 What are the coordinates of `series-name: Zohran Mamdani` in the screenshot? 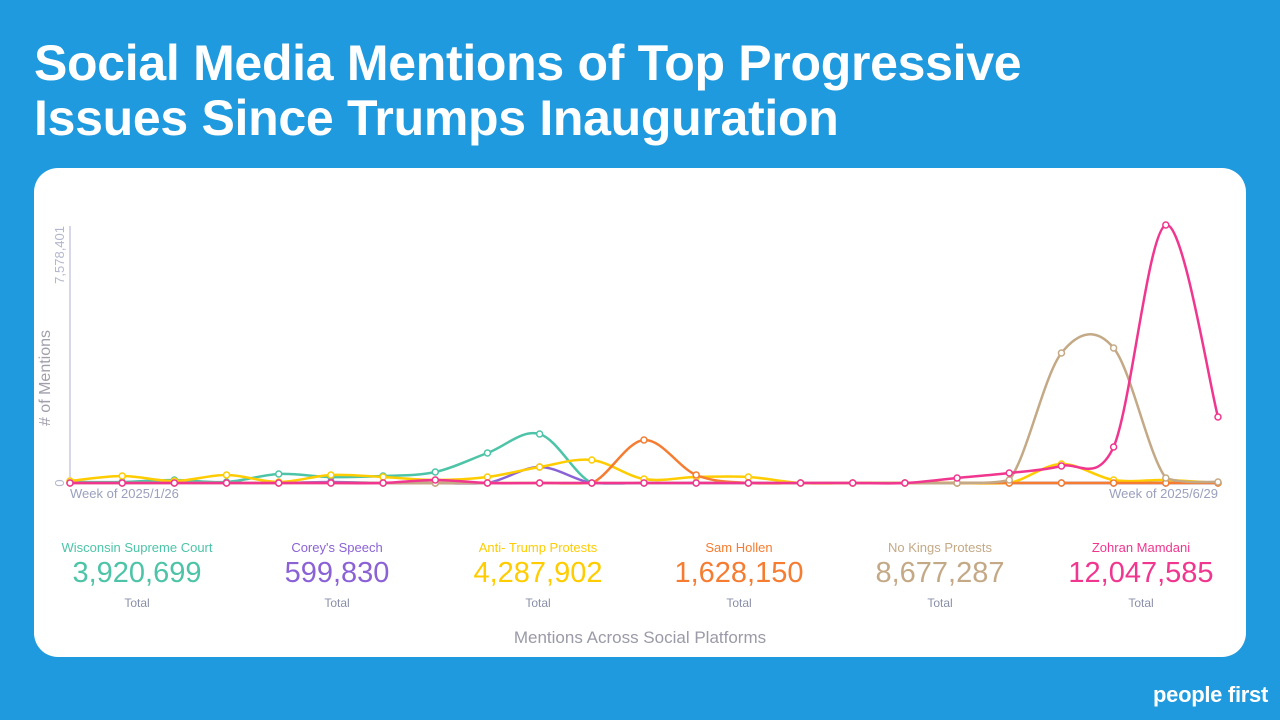 It's located at (1141, 547).